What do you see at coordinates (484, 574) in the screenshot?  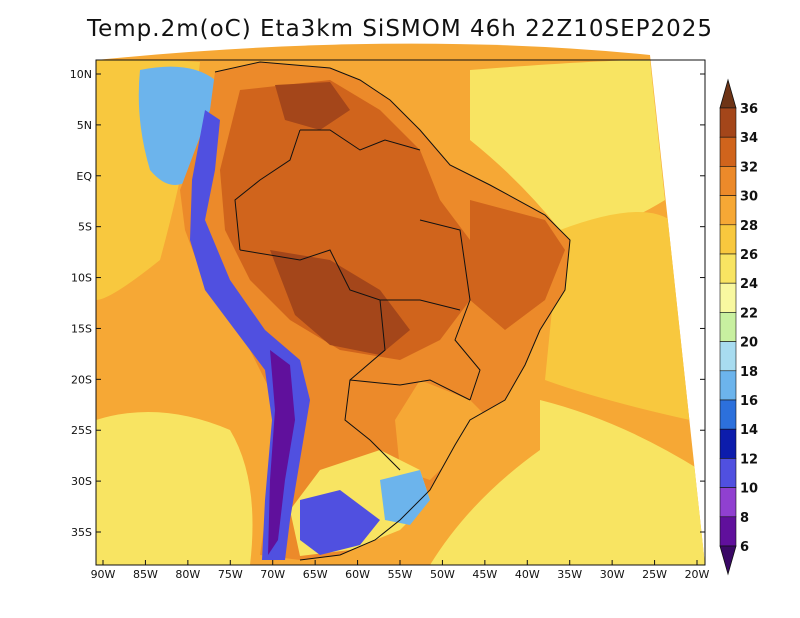 I see `lon-tick-label: 45W` at bounding box center [484, 574].